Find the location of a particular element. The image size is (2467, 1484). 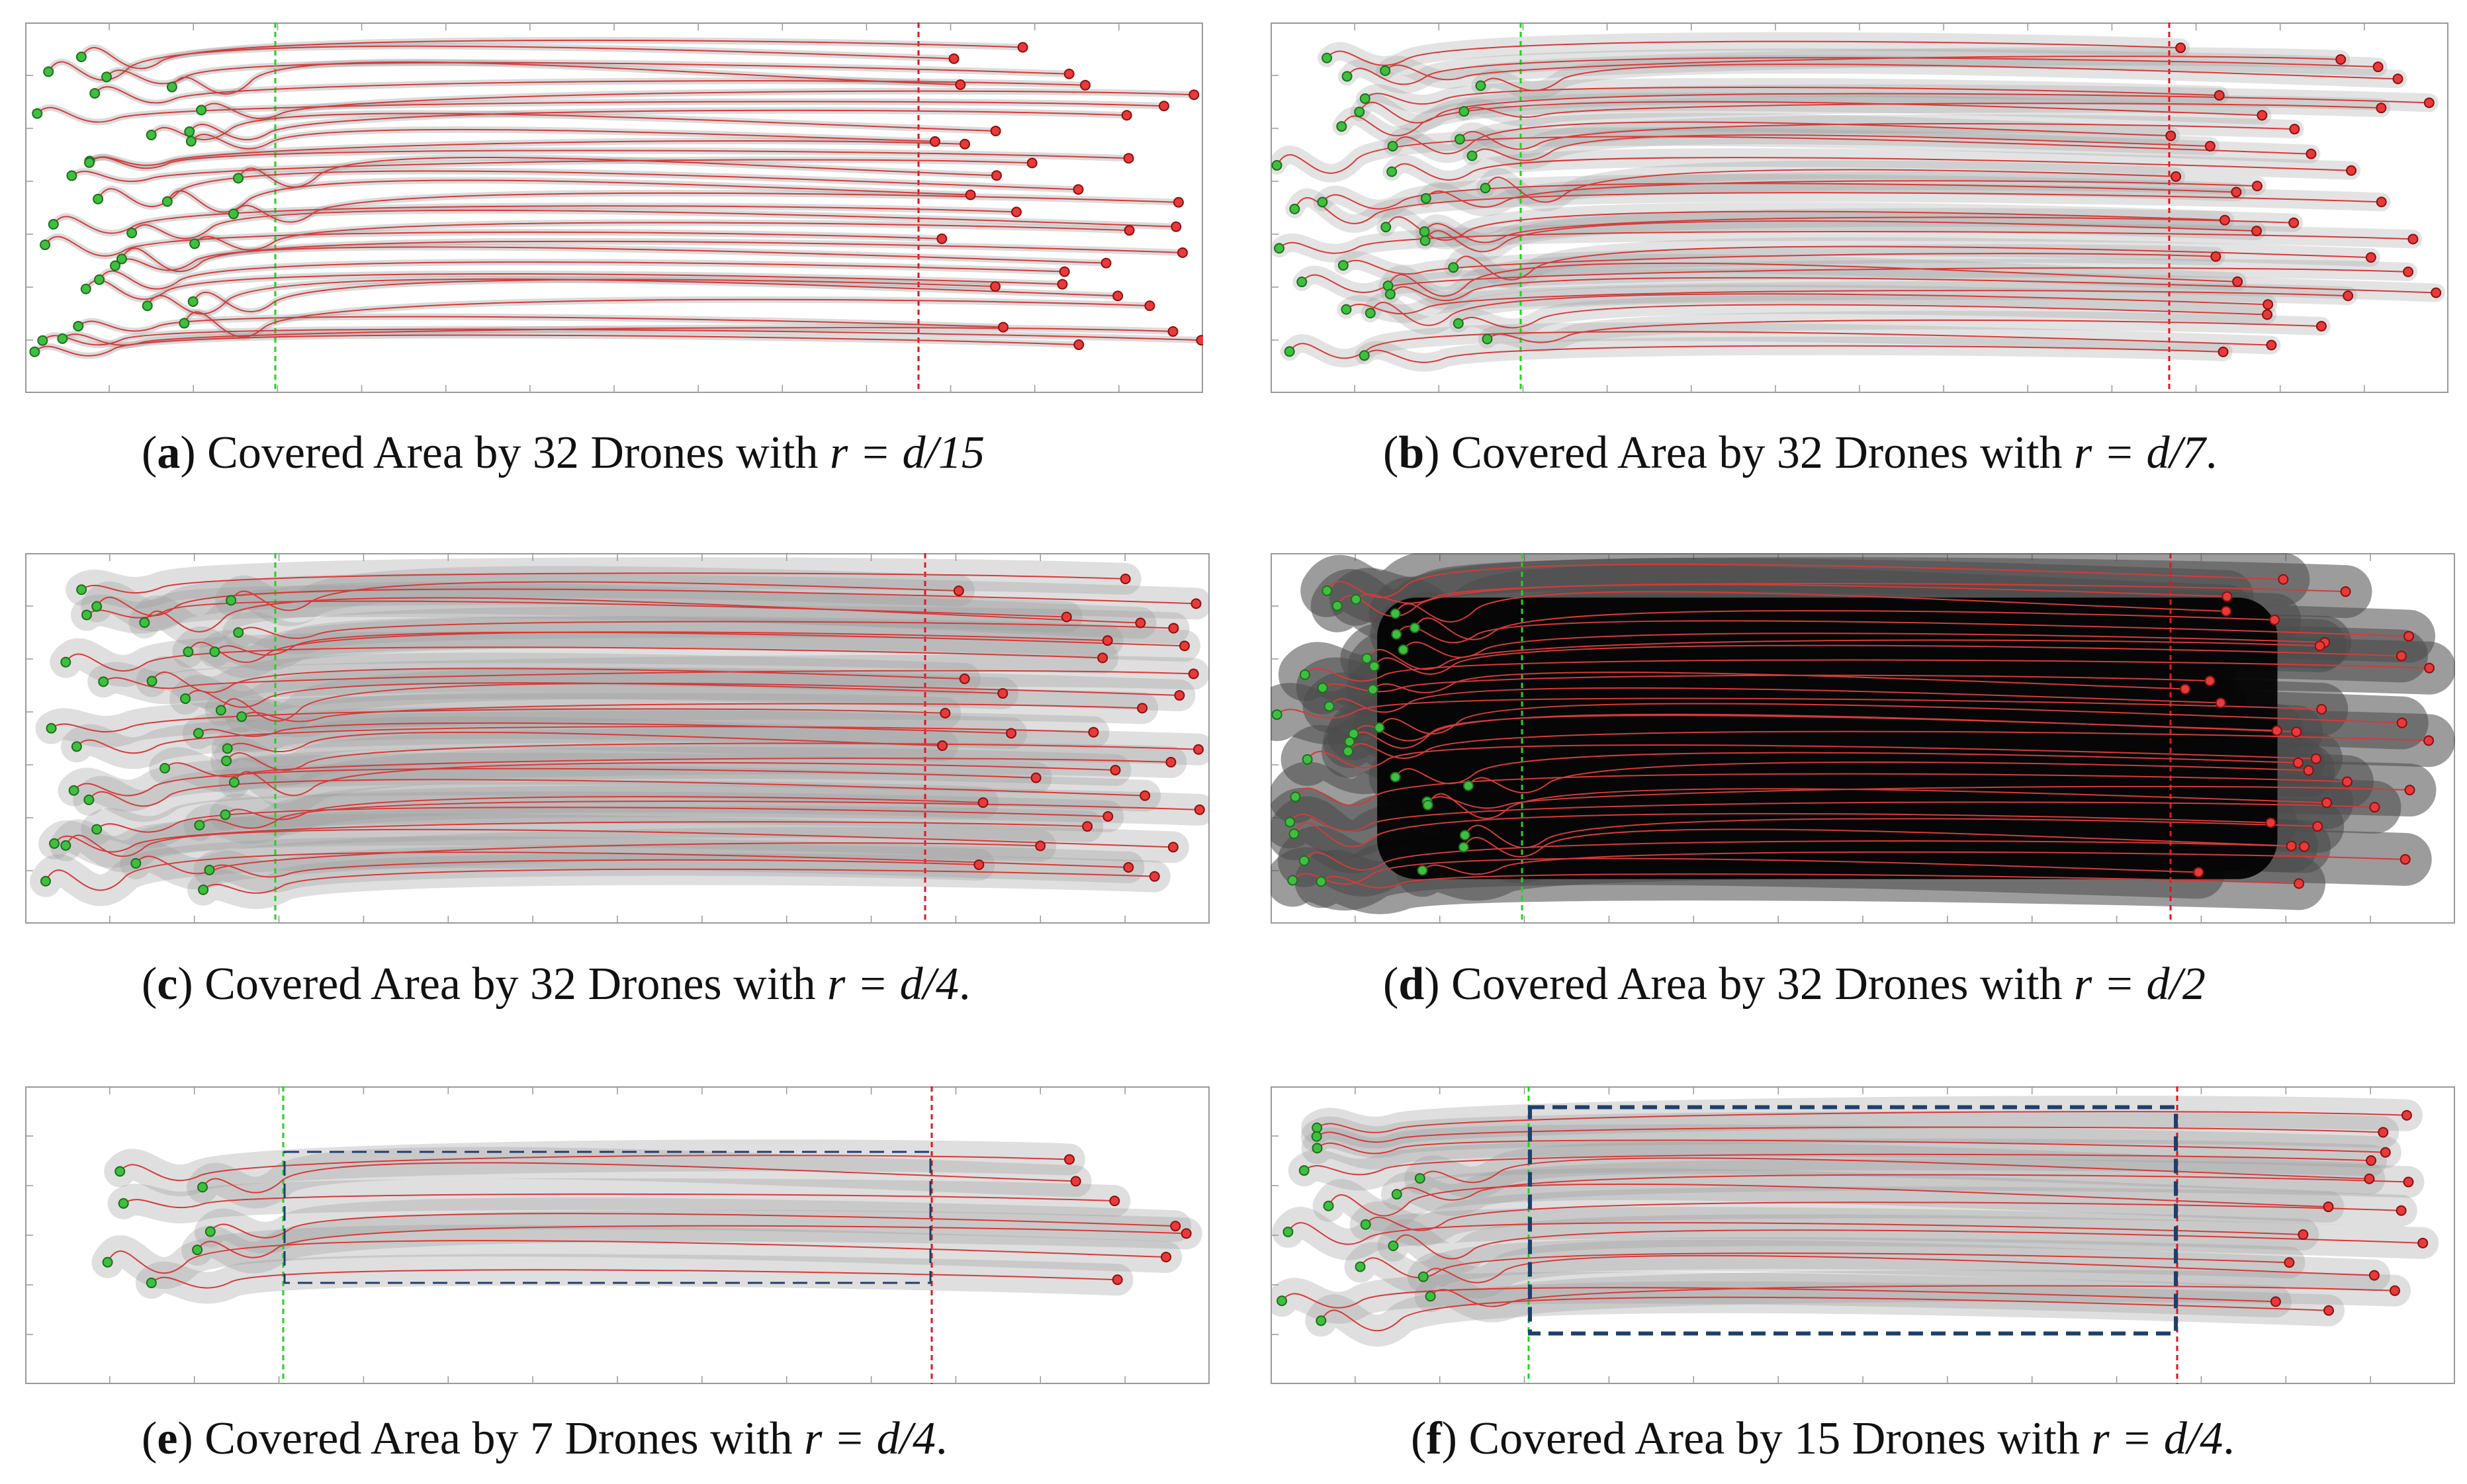

coverage-core is located at coordinates (1828, 738).